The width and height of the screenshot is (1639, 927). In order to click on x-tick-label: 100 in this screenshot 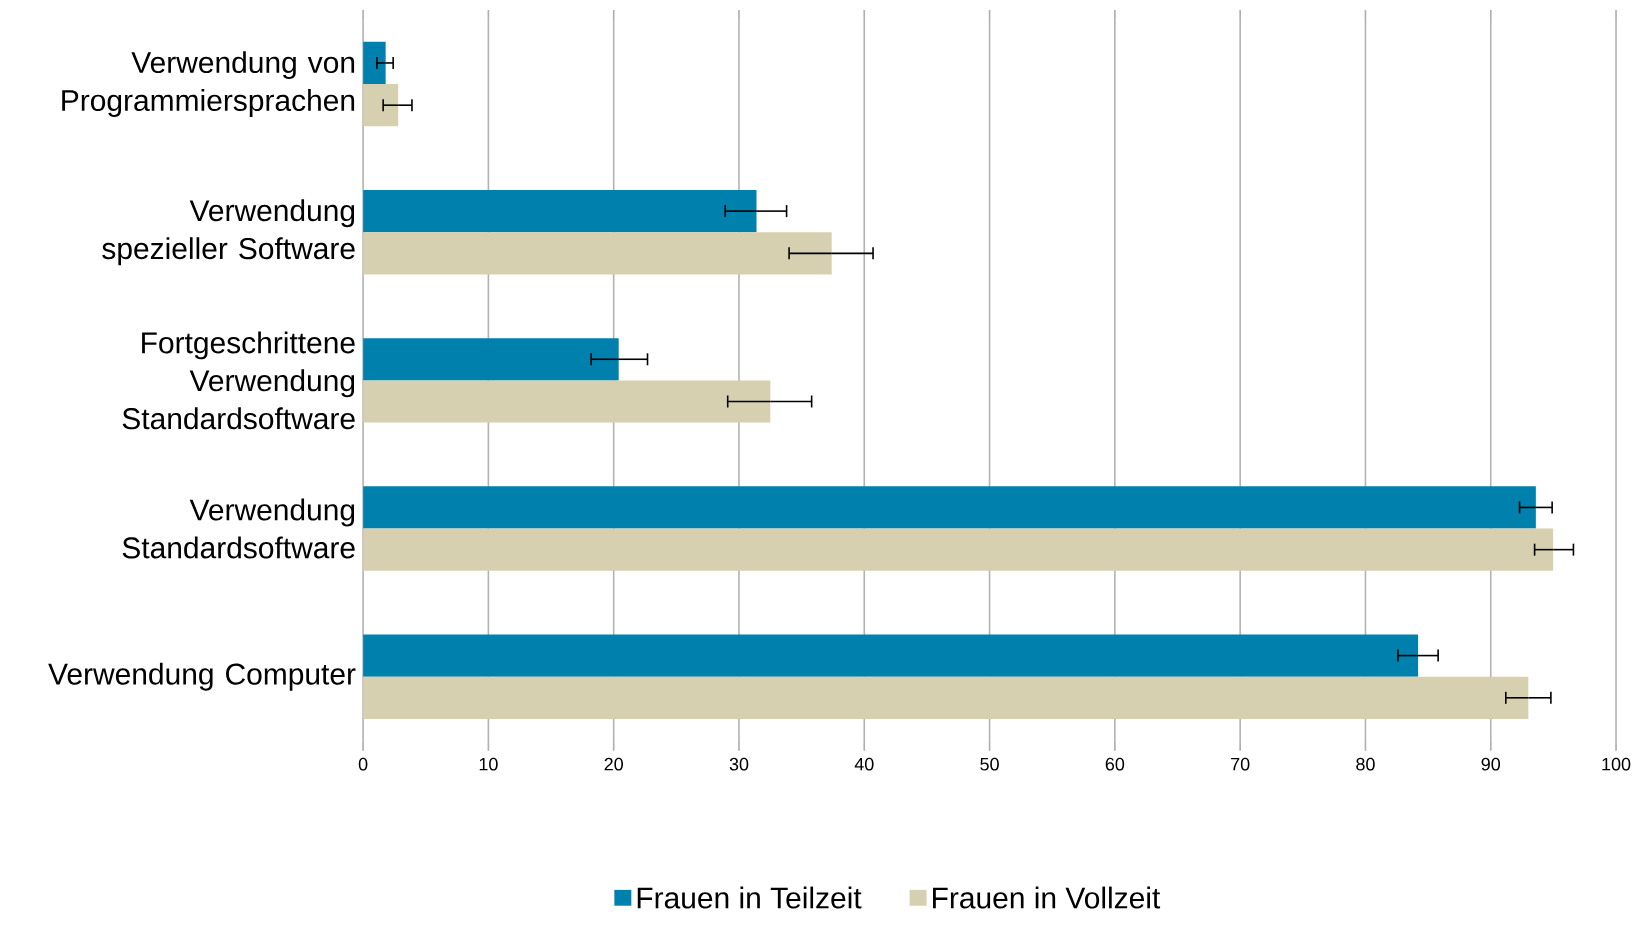, I will do `click(1616, 764)`.